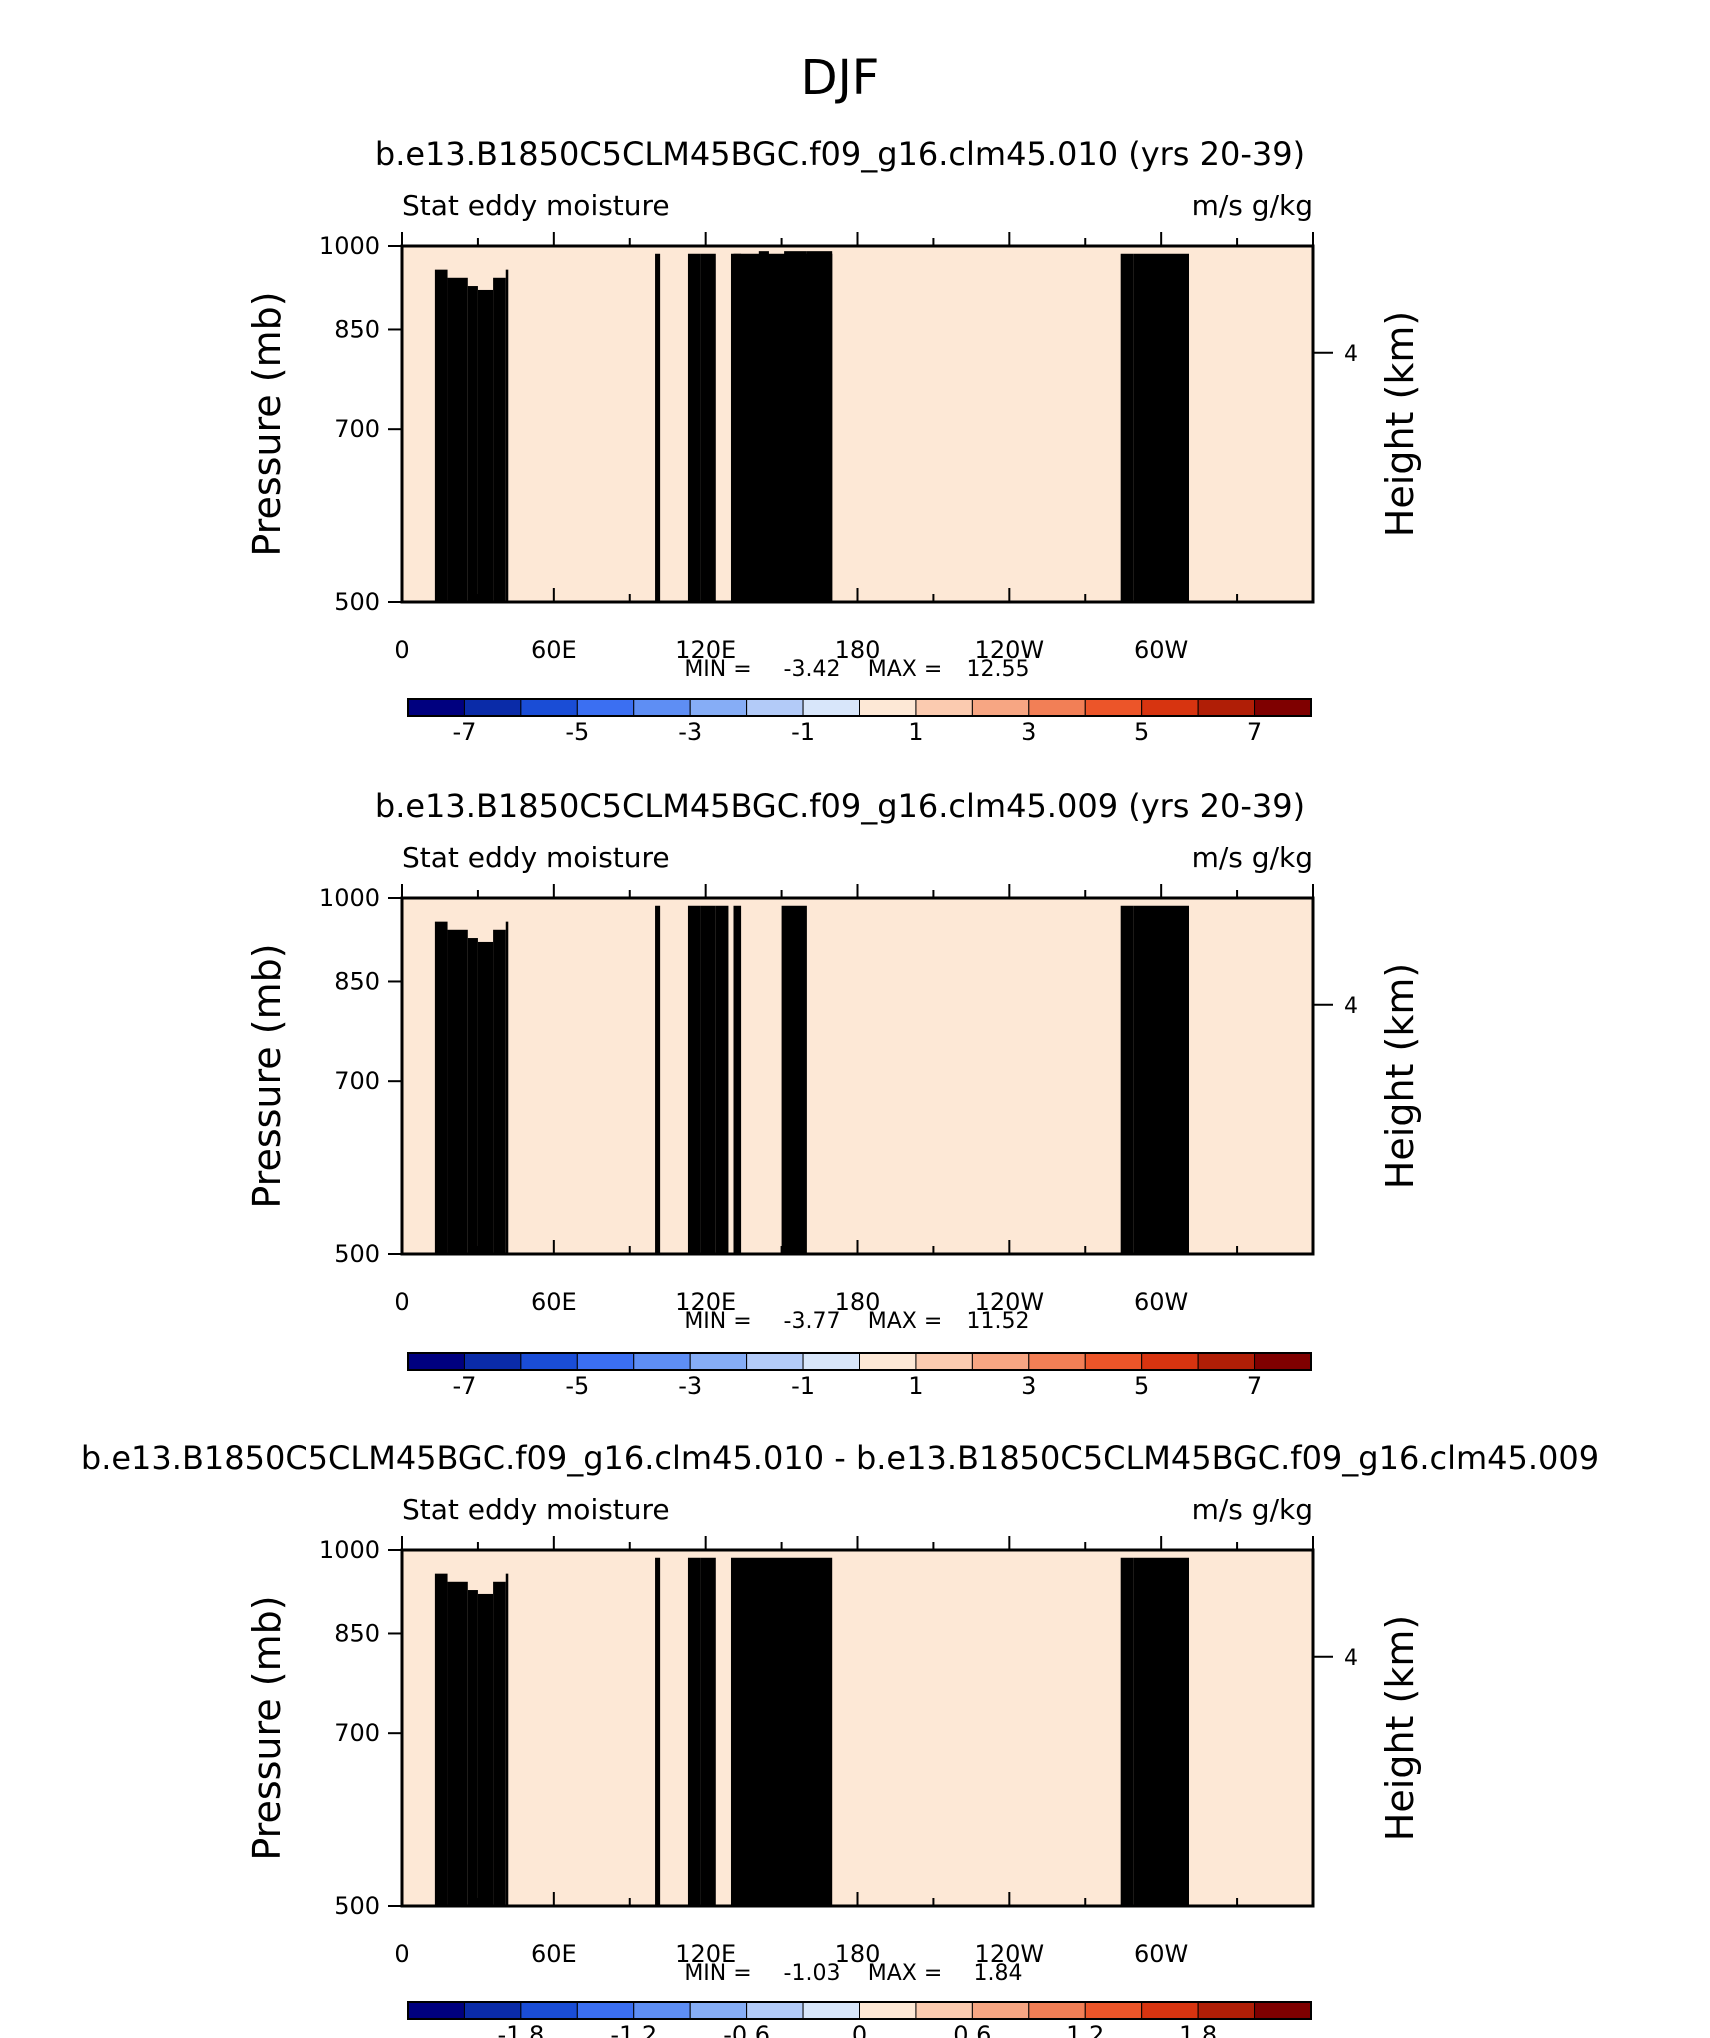  I want to click on colorbar-label: -1.2, so click(633, 2029).